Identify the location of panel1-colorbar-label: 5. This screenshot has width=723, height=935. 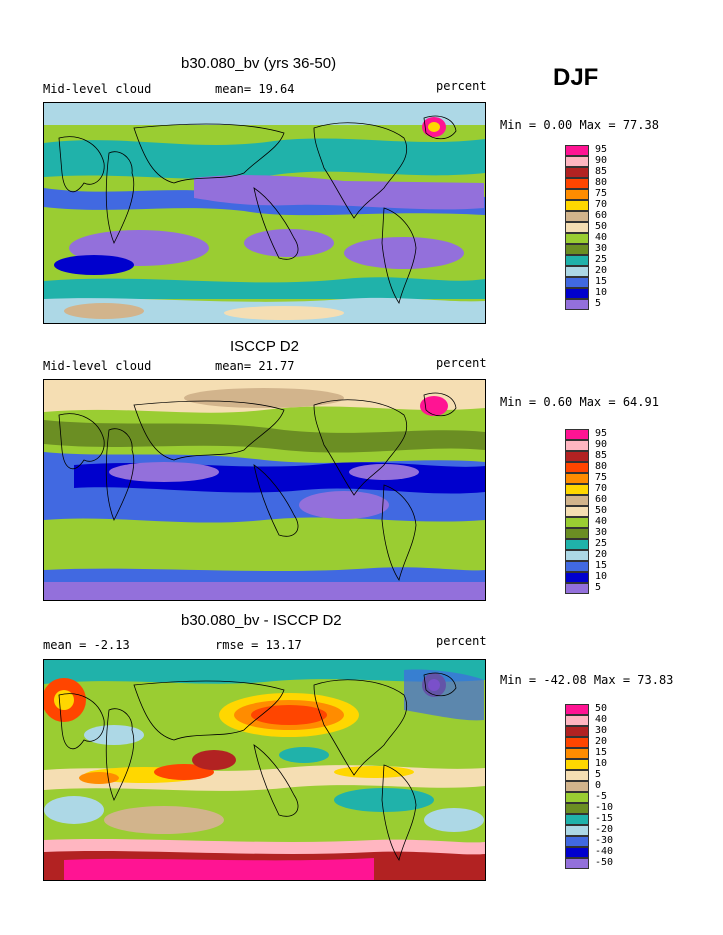
(598, 303).